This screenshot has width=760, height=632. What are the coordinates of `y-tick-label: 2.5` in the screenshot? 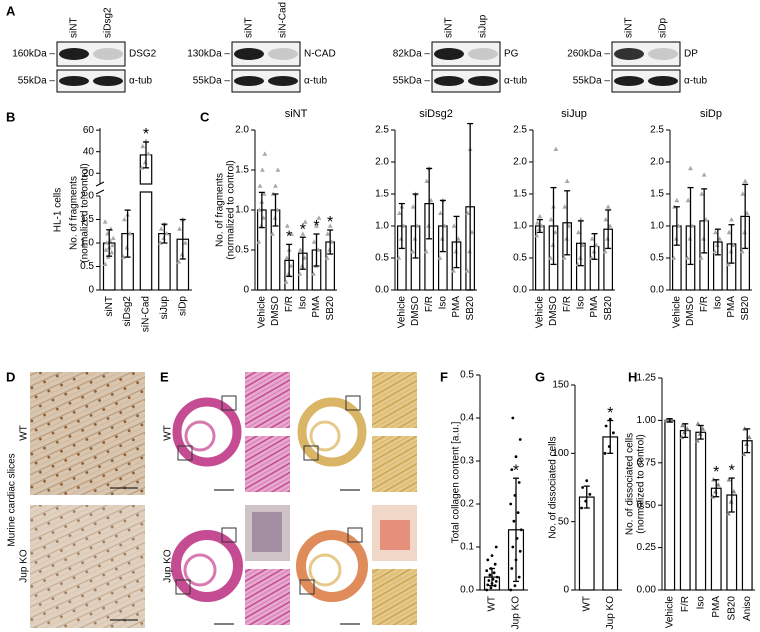 It's located at (657, 130).